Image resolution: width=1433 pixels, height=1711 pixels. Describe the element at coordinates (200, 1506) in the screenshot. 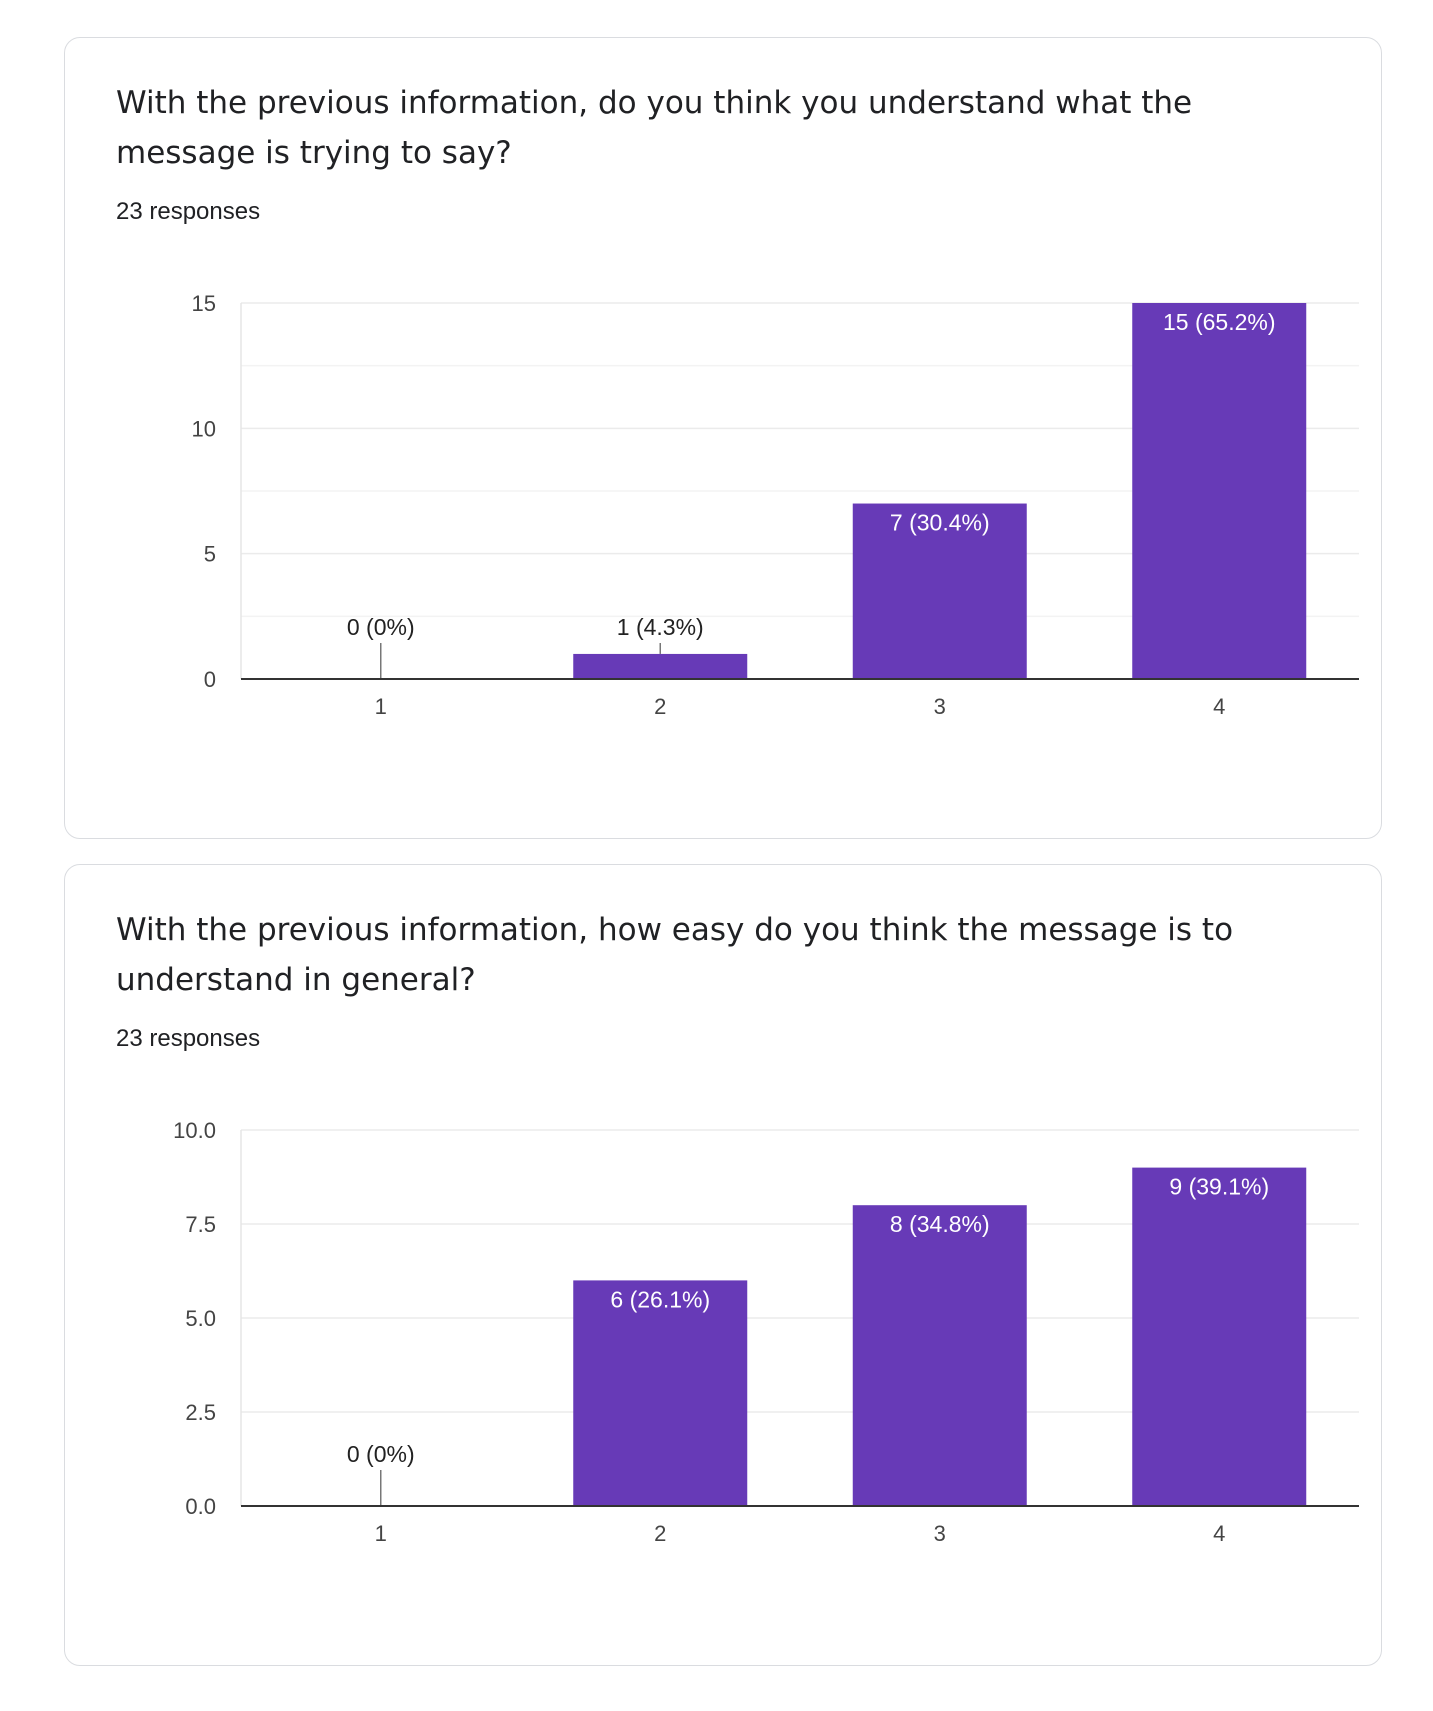

I see `y-tick-label: 0.0` at that location.